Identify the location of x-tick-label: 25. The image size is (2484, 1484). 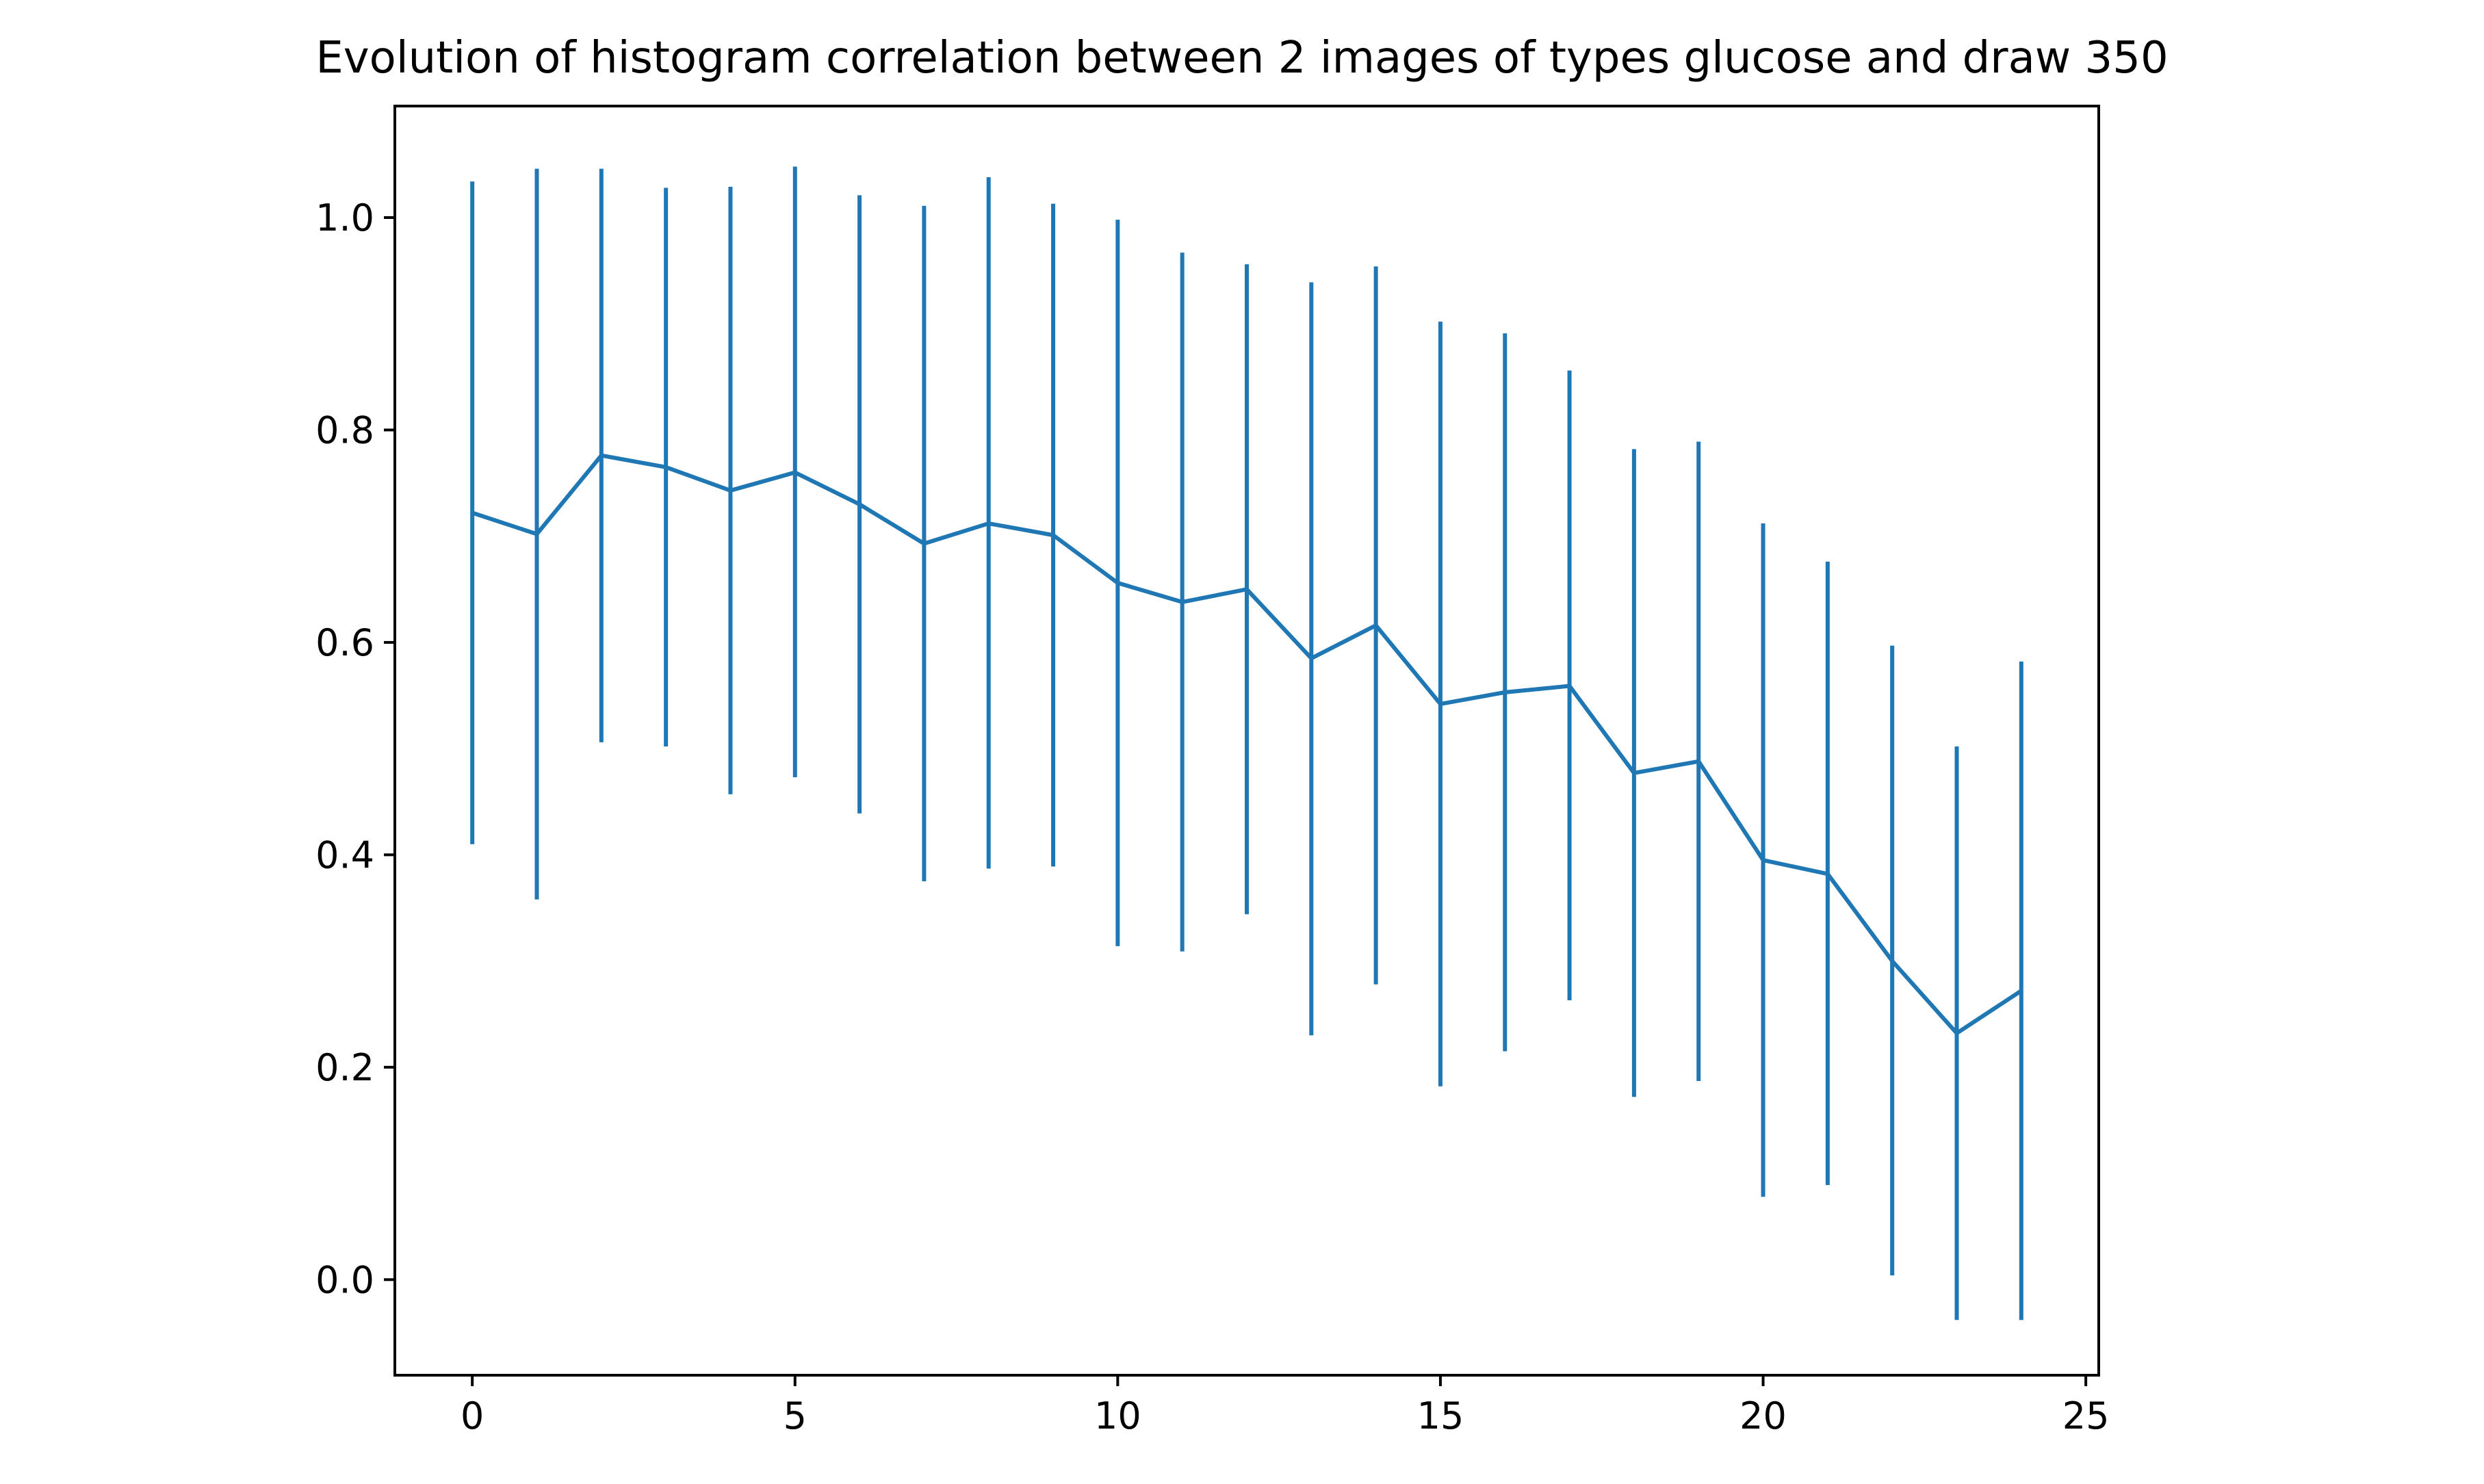
(2086, 1415).